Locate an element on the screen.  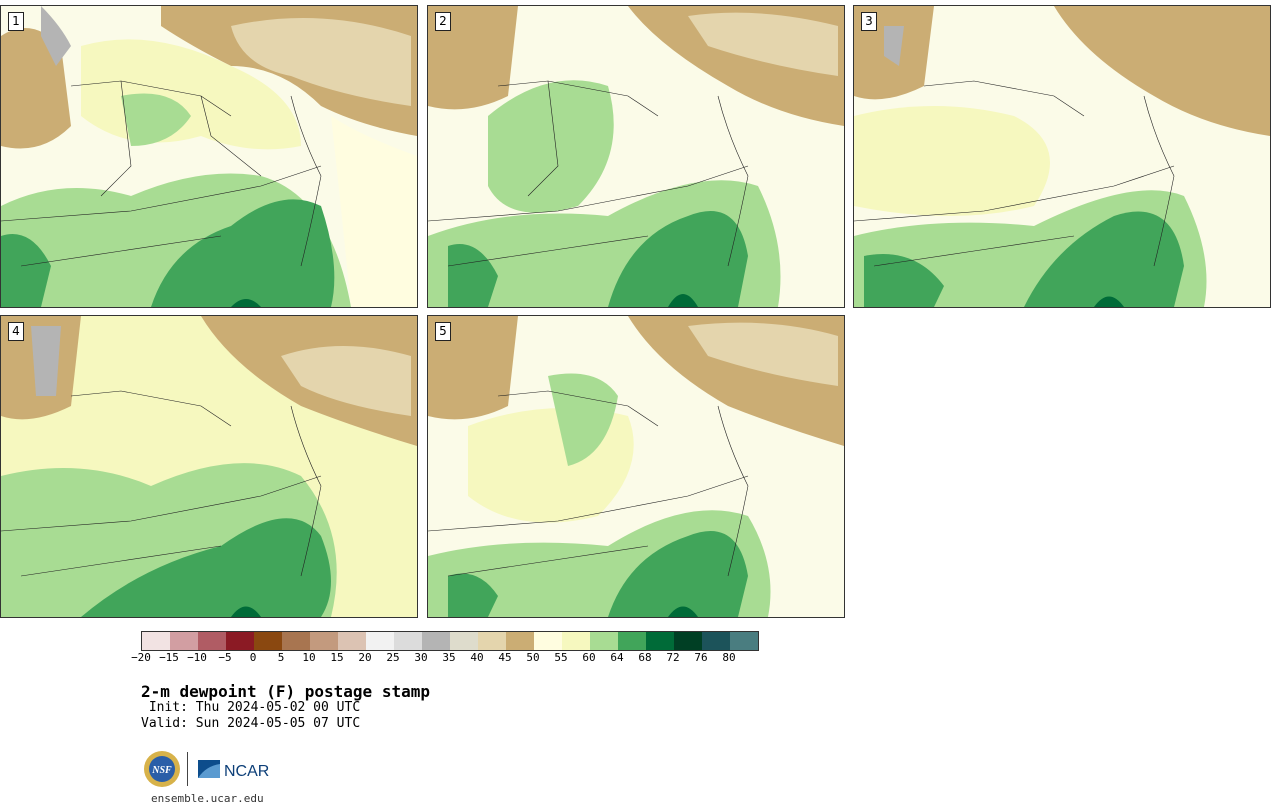
nsf-logo-icon: NSF is located at coordinates (162, 769).